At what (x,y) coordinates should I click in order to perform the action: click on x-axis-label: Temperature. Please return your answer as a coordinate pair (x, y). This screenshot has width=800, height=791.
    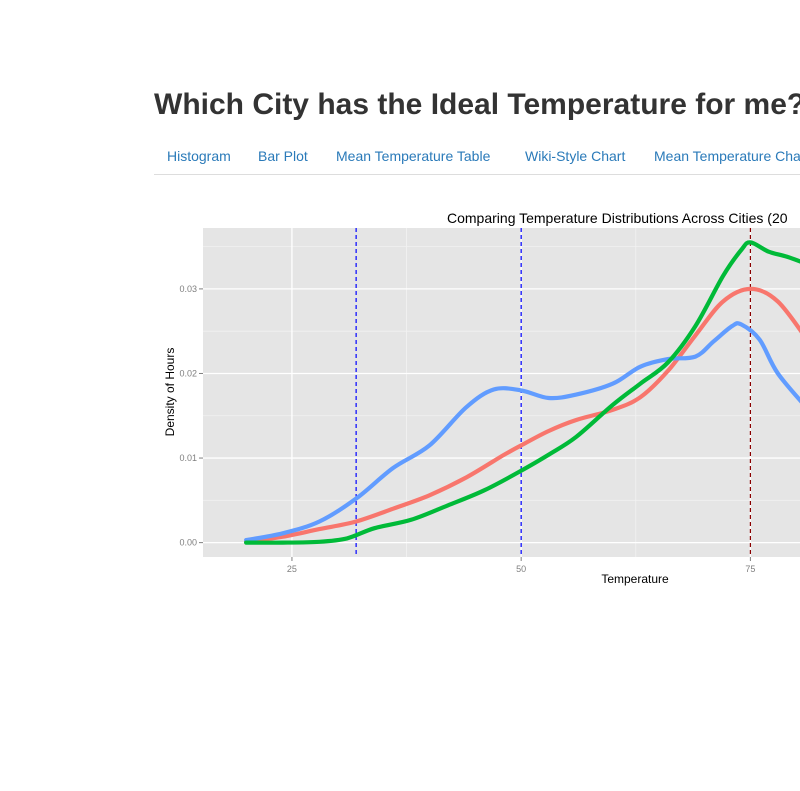
    Looking at the image, I should click on (635, 579).